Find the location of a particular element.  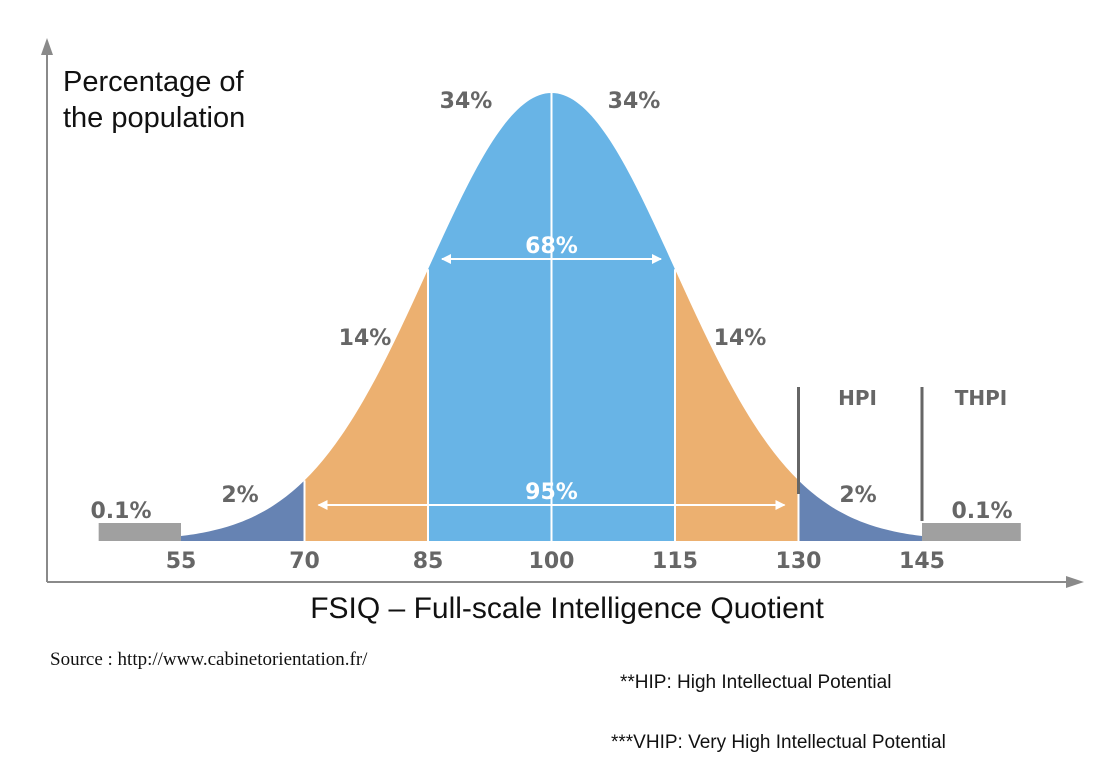

y-axis-label-line2: the population is located at coordinates (154, 118).